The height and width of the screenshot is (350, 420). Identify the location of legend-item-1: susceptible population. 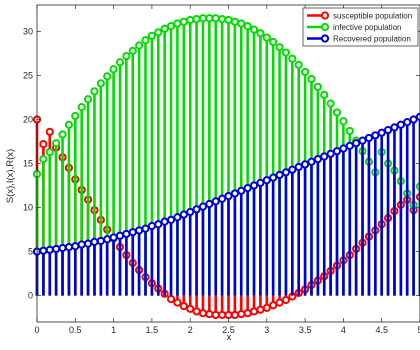
(359, 16).